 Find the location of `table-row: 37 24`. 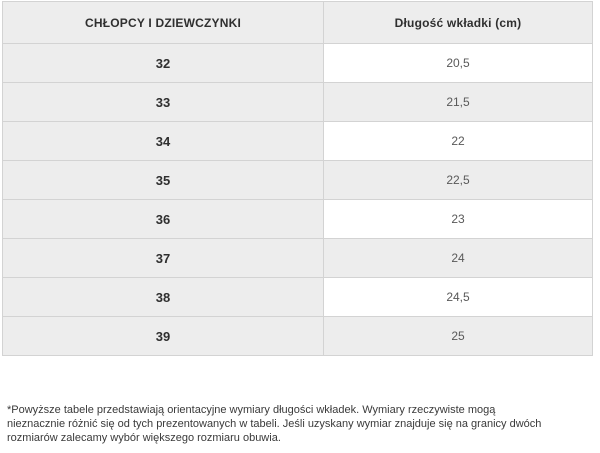

table-row: 37 24 is located at coordinates (297, 258).